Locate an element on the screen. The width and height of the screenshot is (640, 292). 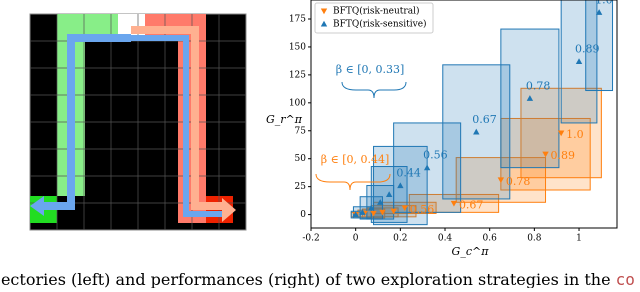
x-tick-label: 0.6 is located at coordinates (490, 239).